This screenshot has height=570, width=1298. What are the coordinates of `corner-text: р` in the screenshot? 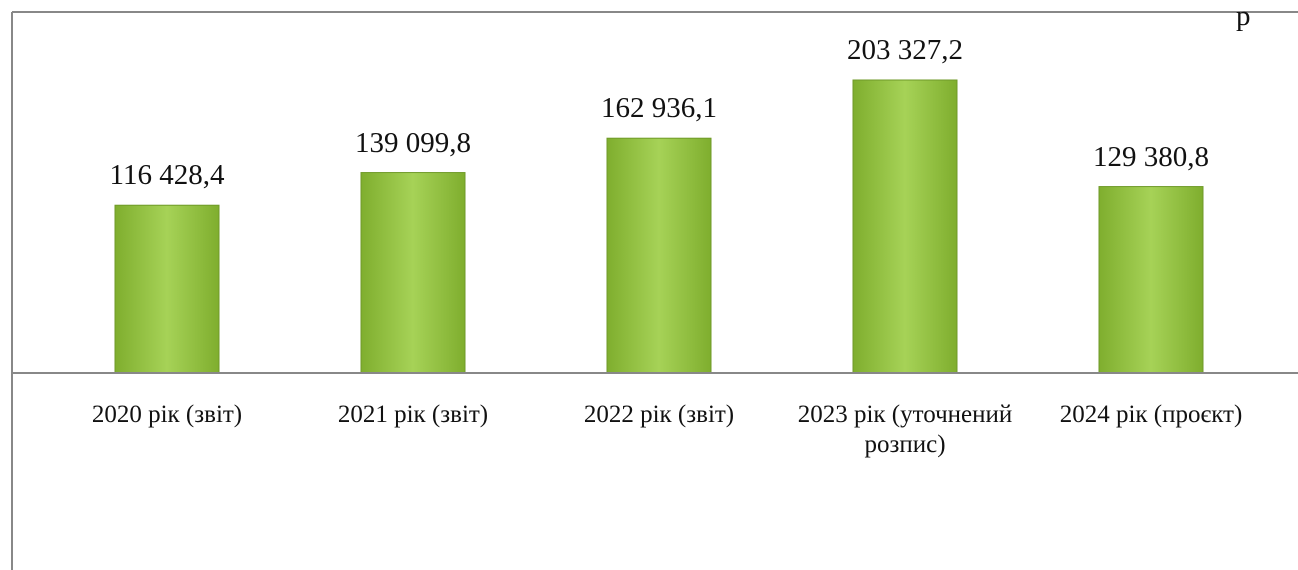 It's located at (1243, 16).